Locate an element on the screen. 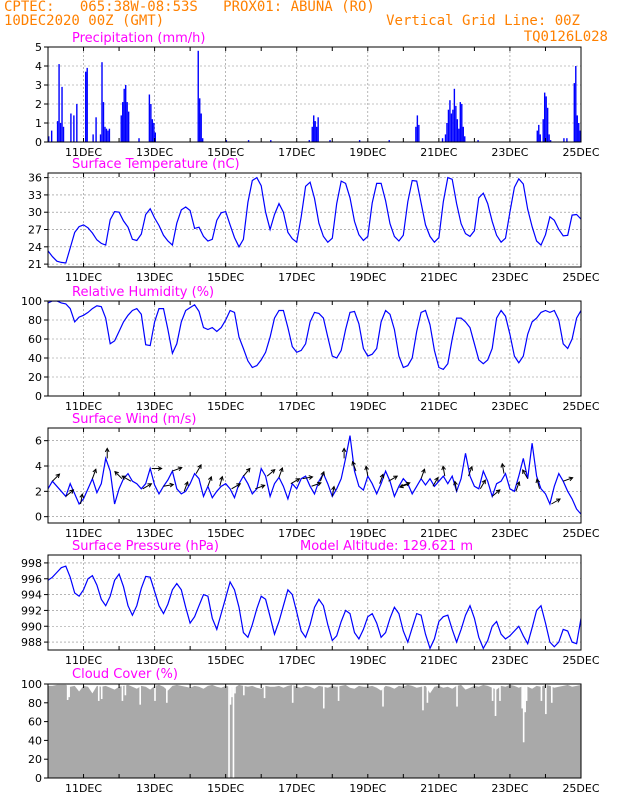  y-tick-label: 6 is located at coordinates (38, 441).